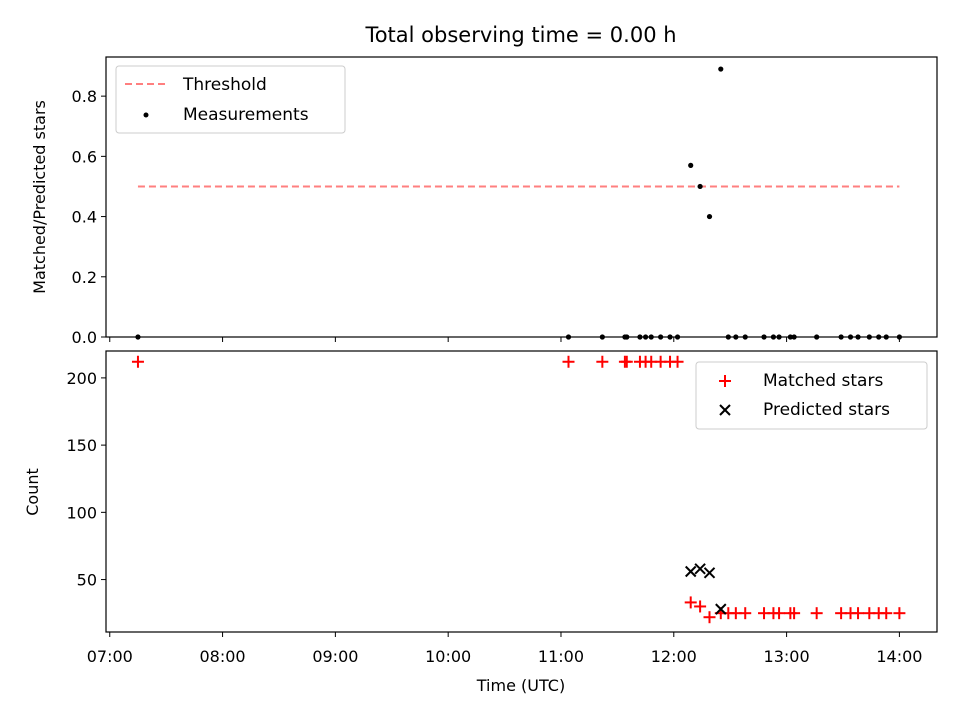 The image size is (960, 720). What do you see at coordinates (81, 512) in the screenshot?
I see `y-tick-label: 100` at bounding box center [81, 512].